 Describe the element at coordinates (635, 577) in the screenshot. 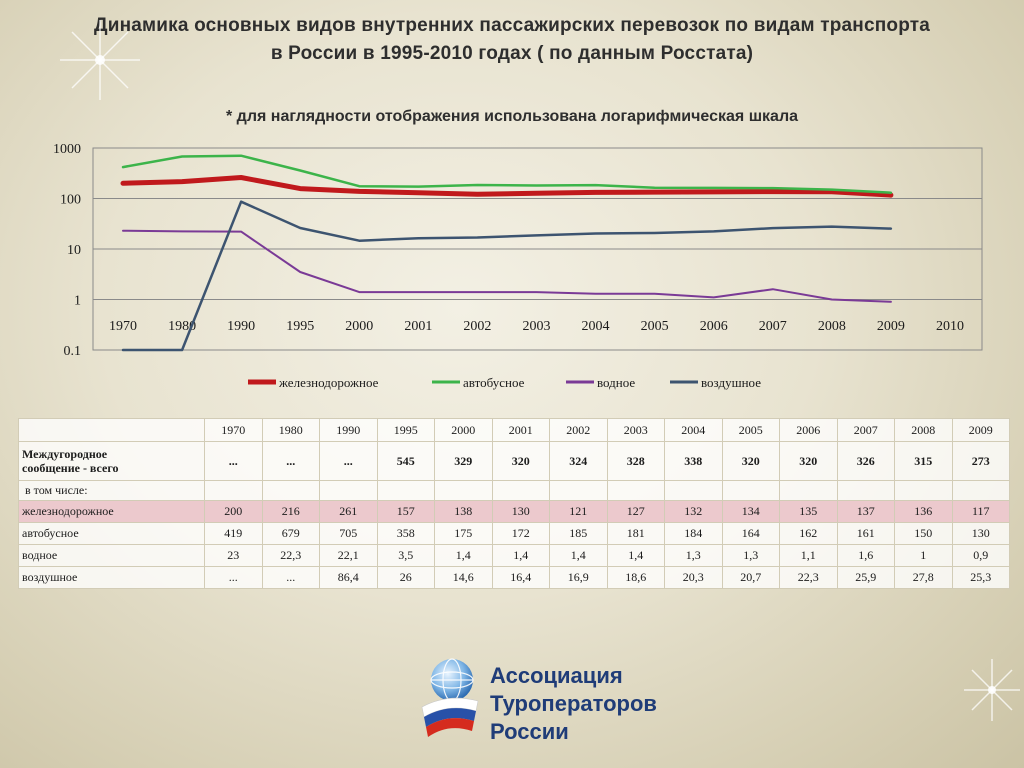

I see `table-cell: 18,6` at that location.